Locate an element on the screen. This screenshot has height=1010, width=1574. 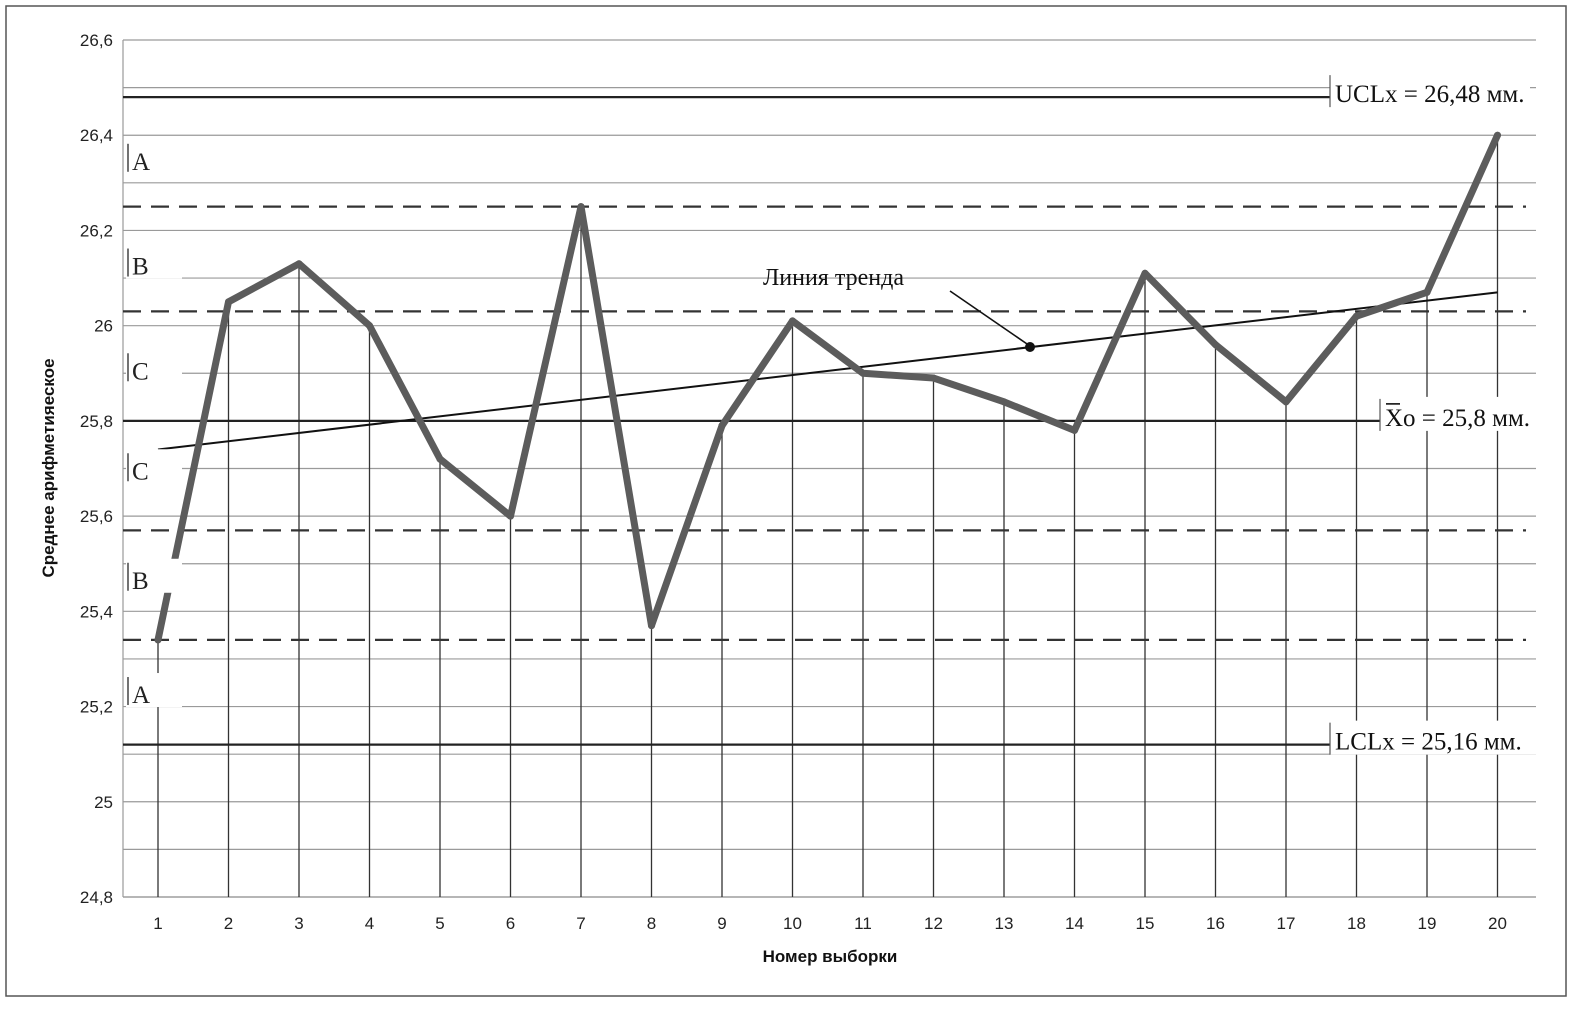
x-tick-label: 11 is located at coordinates (863, 923).